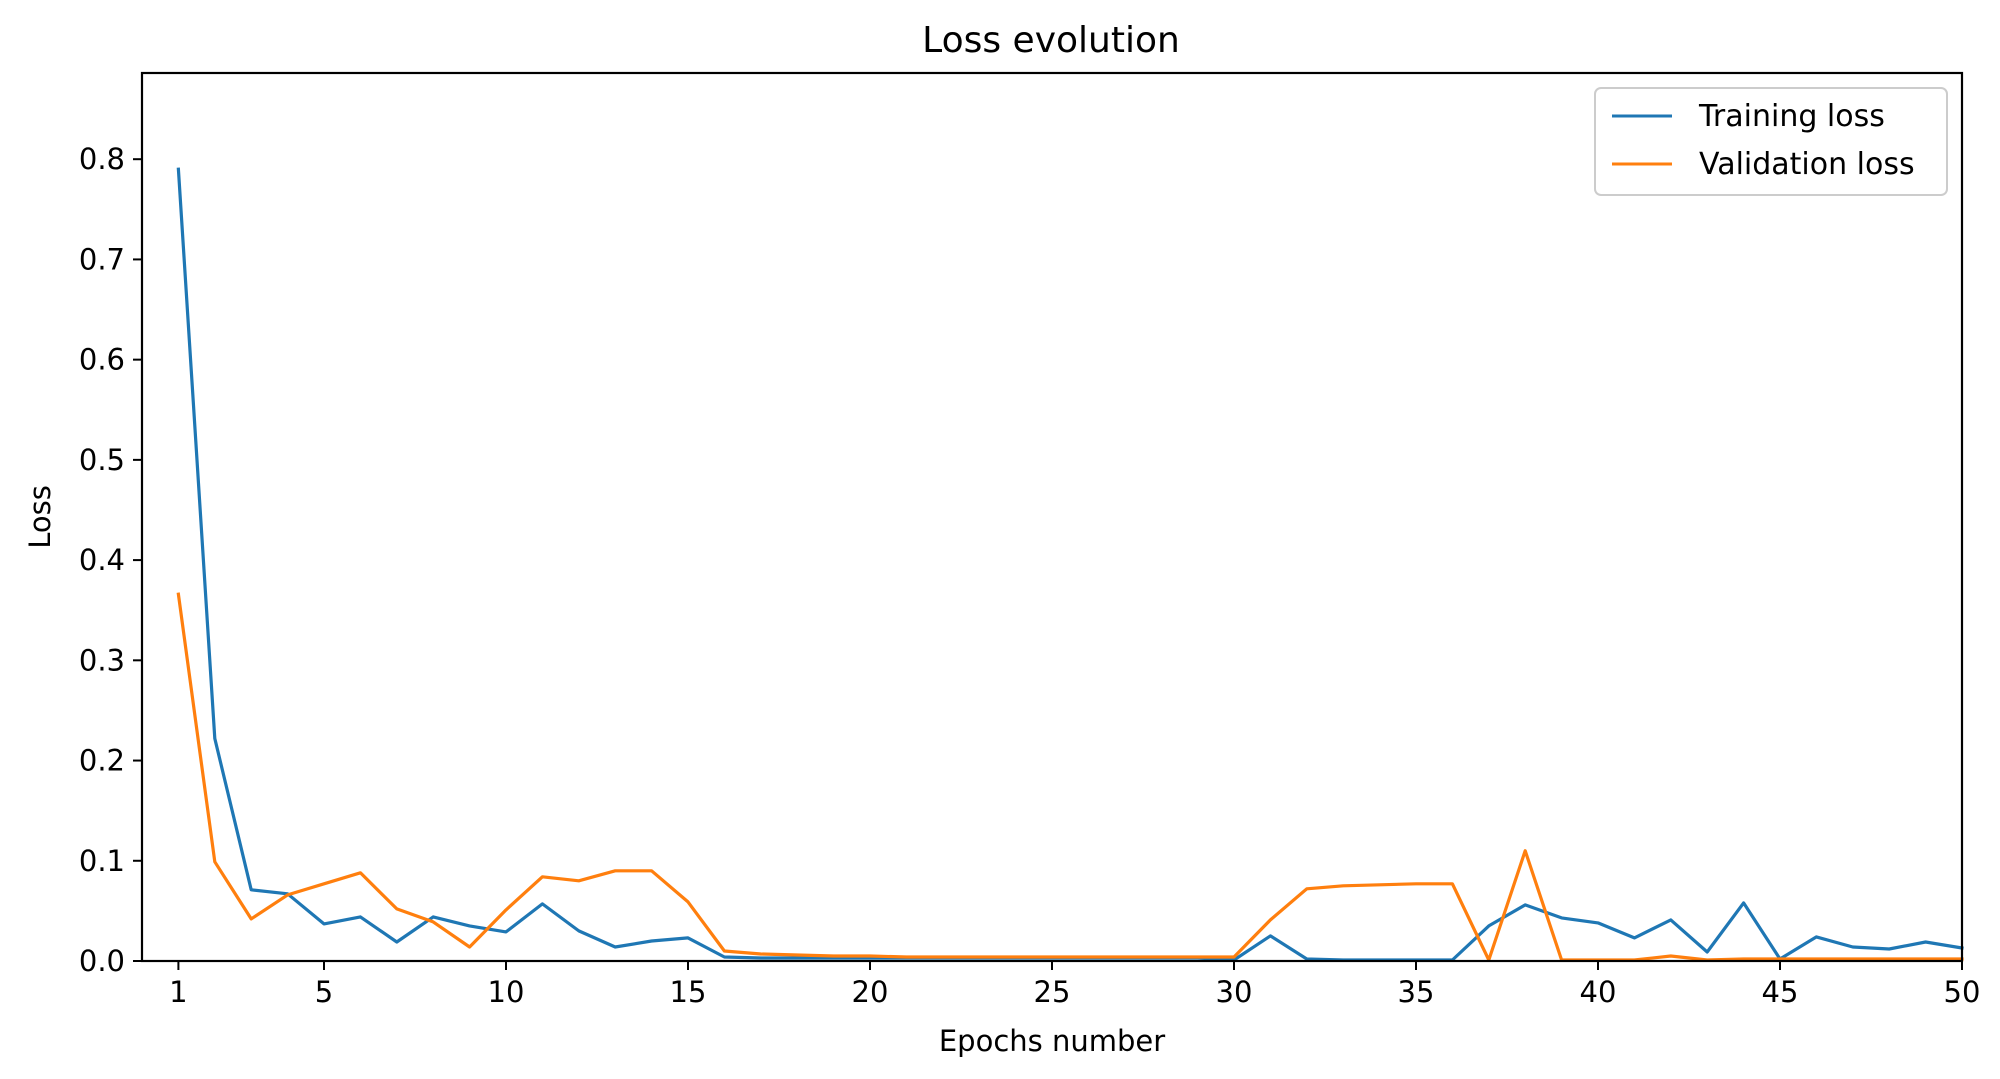 Image resolution: width=2000 pixels, height=1079 pixels. I want to click on y-tick-label-6: 0.6, so click(102, 360).